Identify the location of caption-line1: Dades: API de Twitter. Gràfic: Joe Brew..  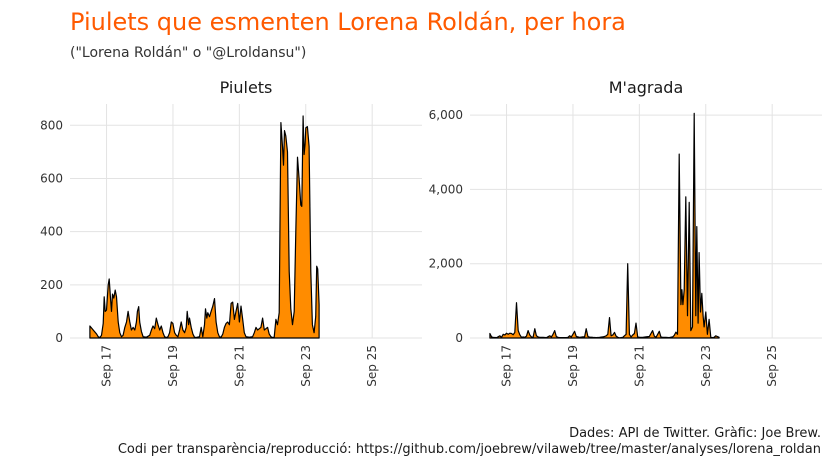
(695, 433).